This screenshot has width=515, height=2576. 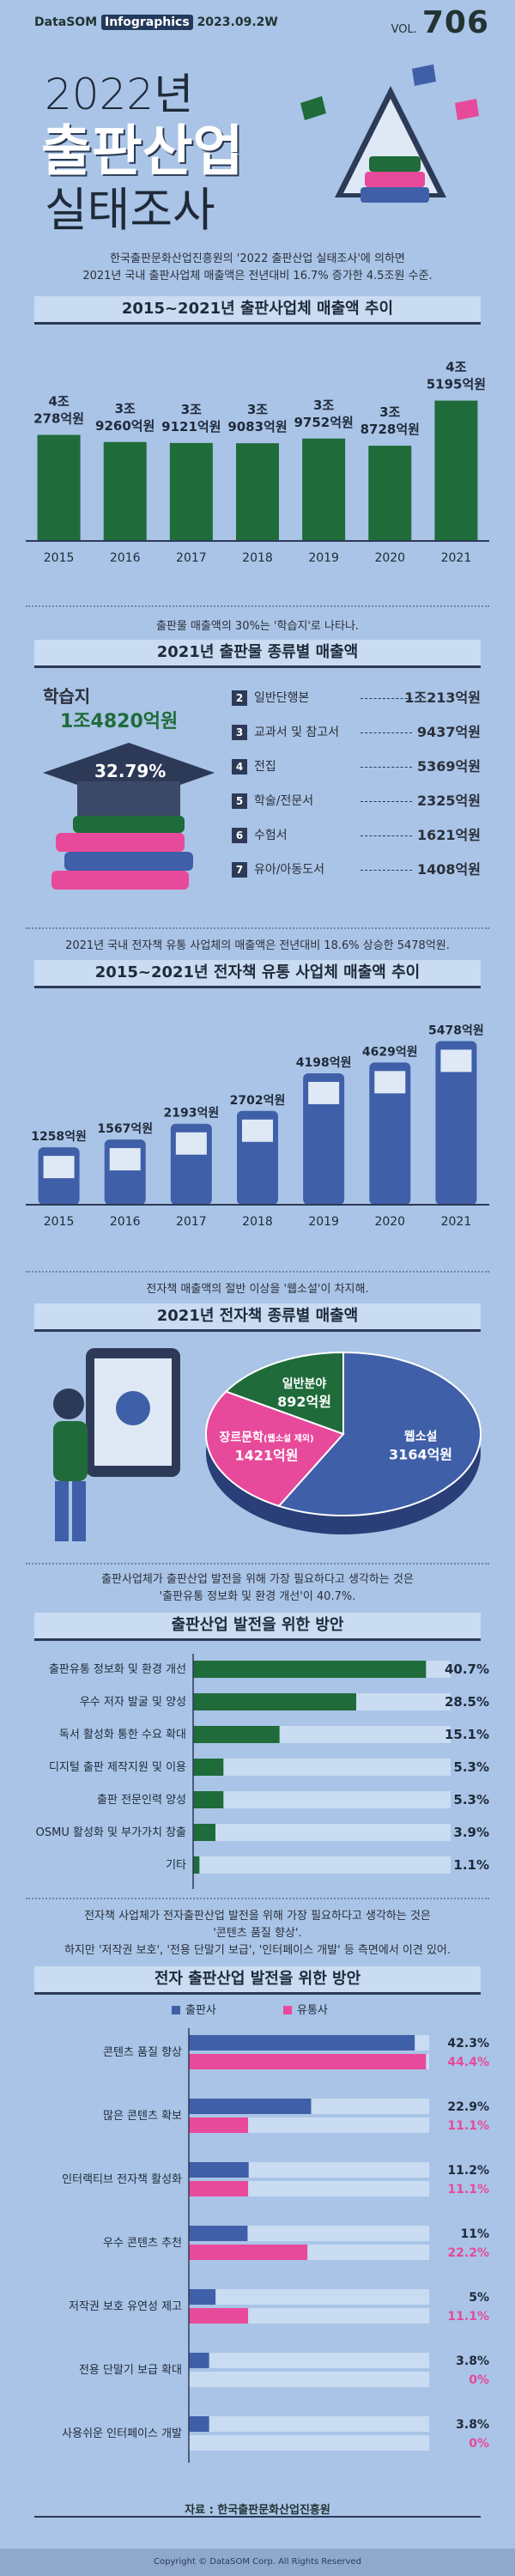 I want to click on category-row: 3 교과서 및 참고서 9437억원, so click(x=356, y=733).